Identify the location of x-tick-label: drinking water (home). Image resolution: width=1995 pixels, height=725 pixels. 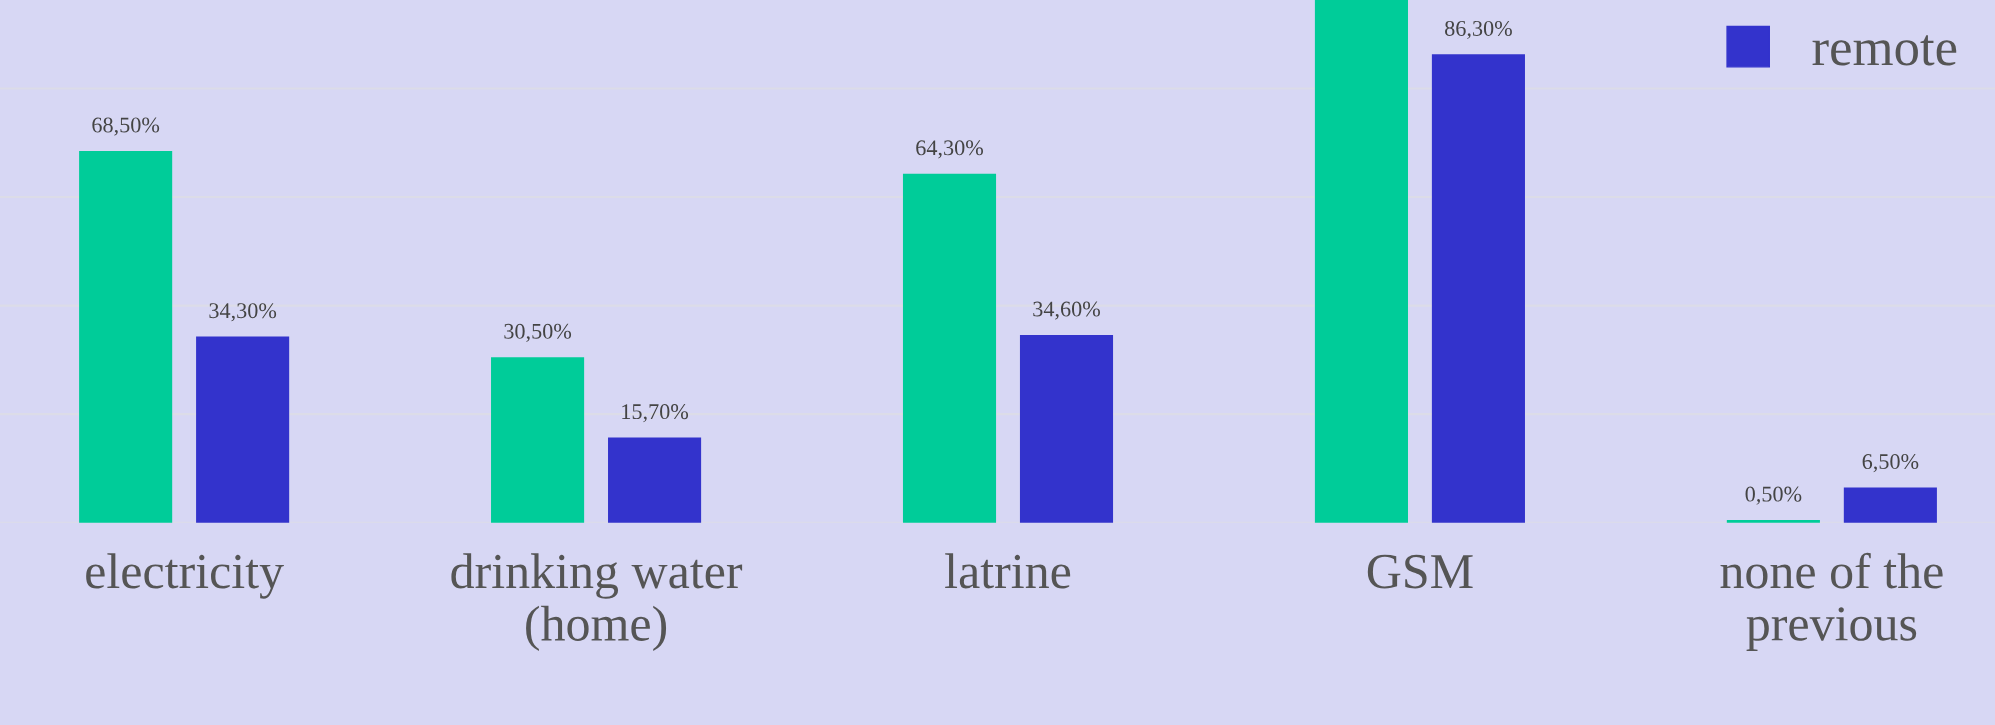
(597, 602).